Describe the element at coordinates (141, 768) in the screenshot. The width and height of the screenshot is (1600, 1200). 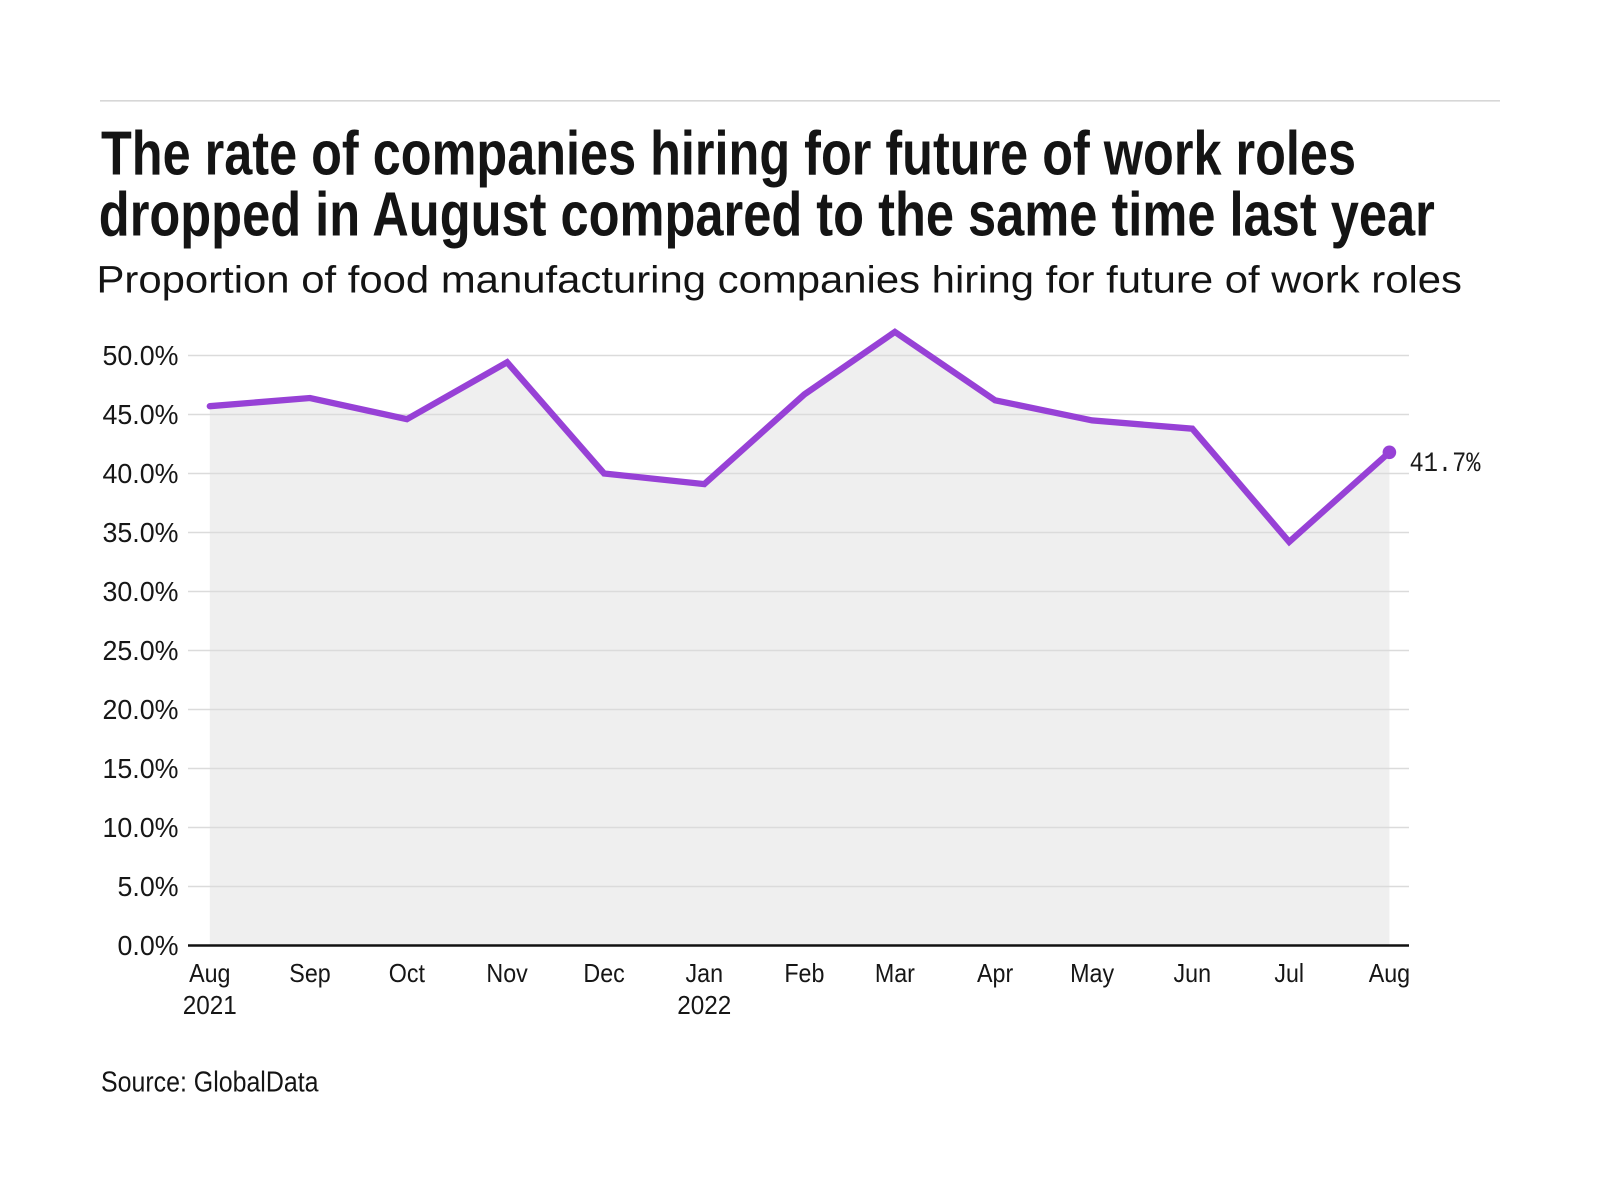
I see `svg-text: 15.0%` at that location.